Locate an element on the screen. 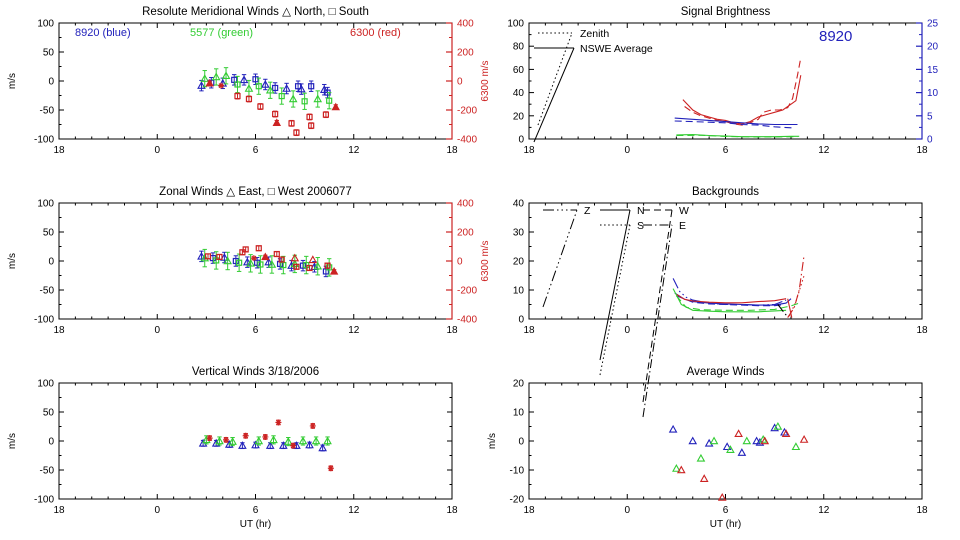 Image resolution: width=960 pixels, height=540 pixels. svg-text: N is located at coordinates (641, 211).